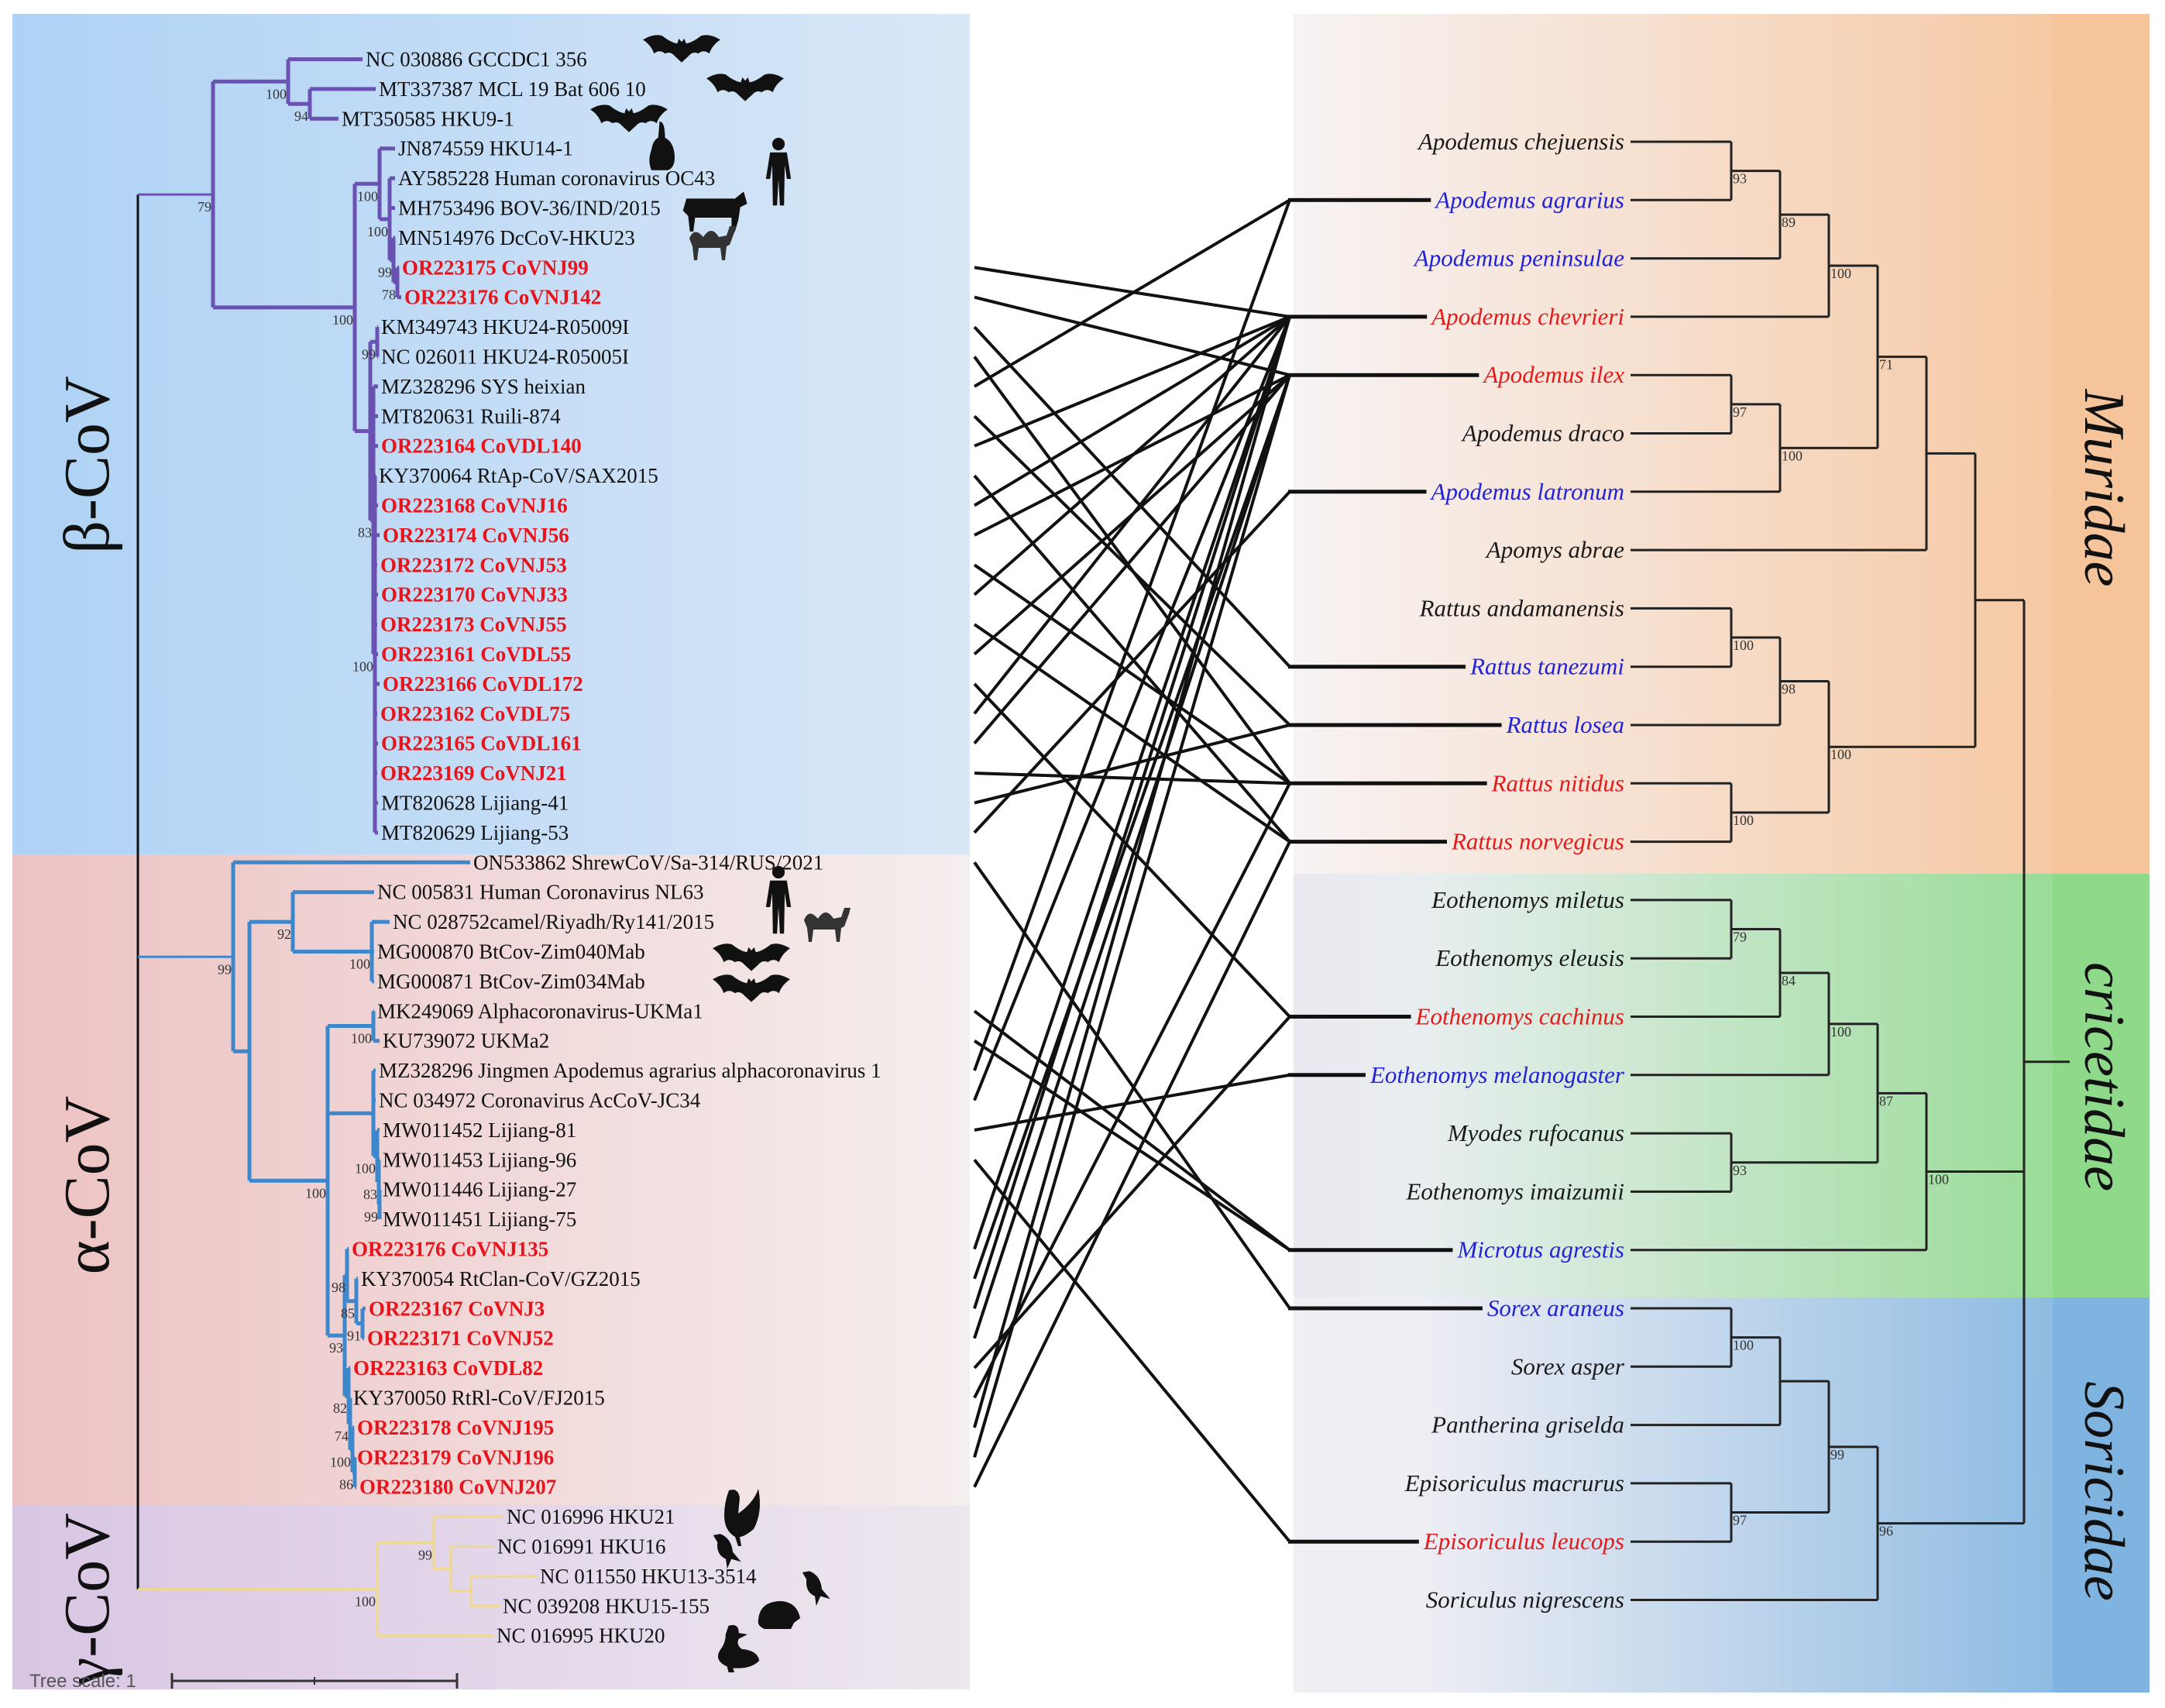 The height and width of the screenshot is (1708, 2165). Describe the element at coordinates (581, 1636) in the screenshot. I see `virus-leaf-label: NC 016995 HKU20` at that location.